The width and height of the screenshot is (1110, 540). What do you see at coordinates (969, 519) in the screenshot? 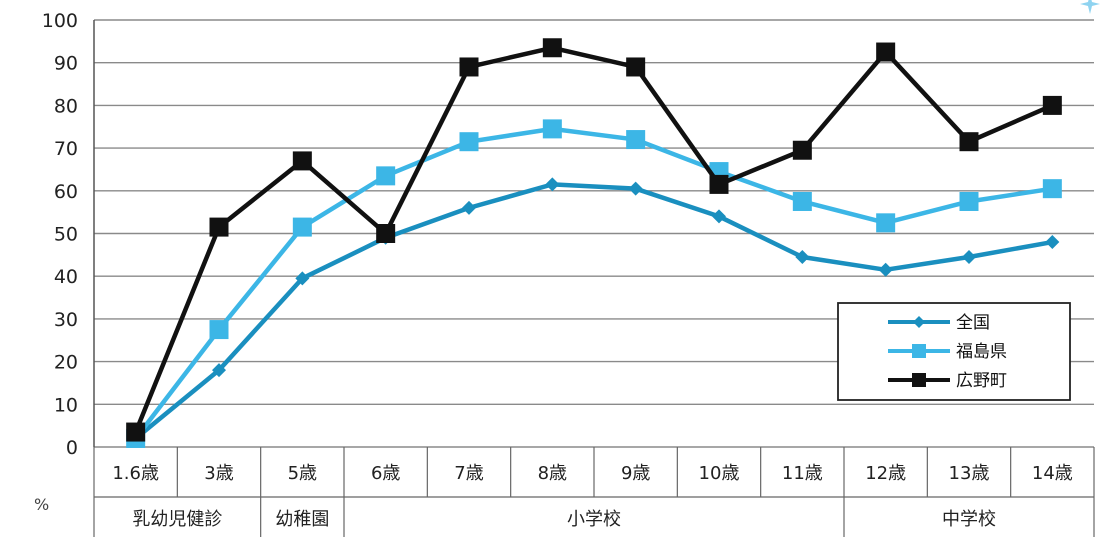
I see `group-label: 中学校` at bounding box center [969, 519].